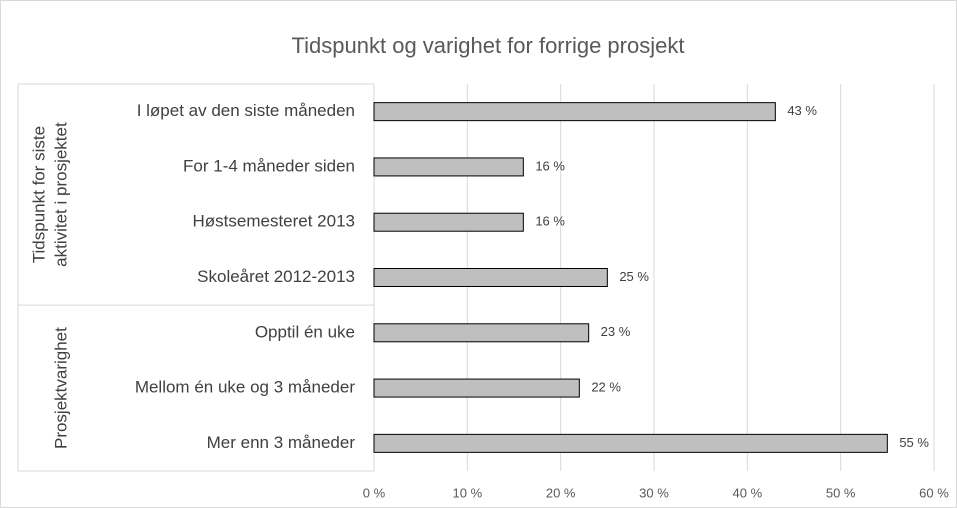 The image size is (957, 508). Describe the element at coordinates (934, 492) in the screenshot. I see `x-tick-label: 60 %` at that location.